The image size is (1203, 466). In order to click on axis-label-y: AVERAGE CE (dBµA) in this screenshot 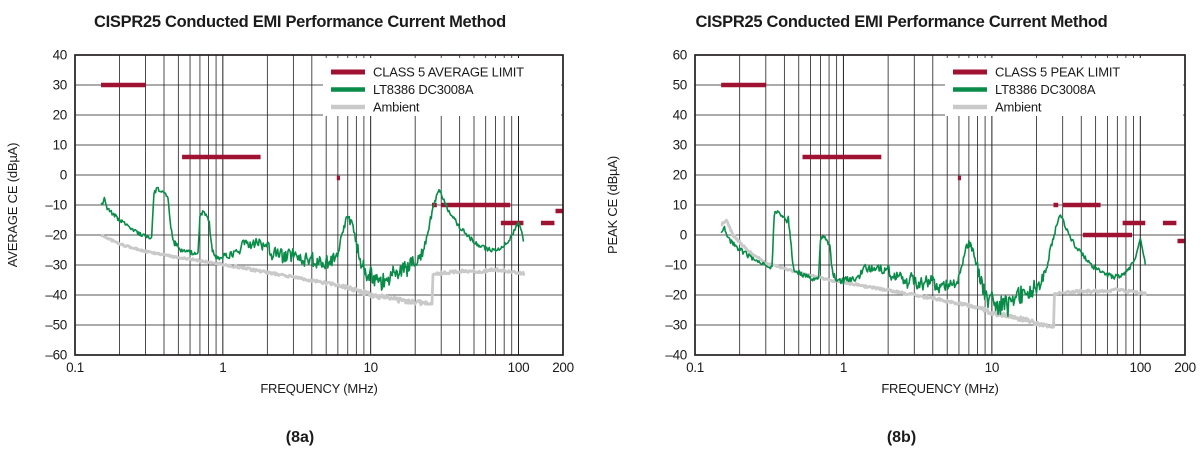, I will do `click(12, 205)`.